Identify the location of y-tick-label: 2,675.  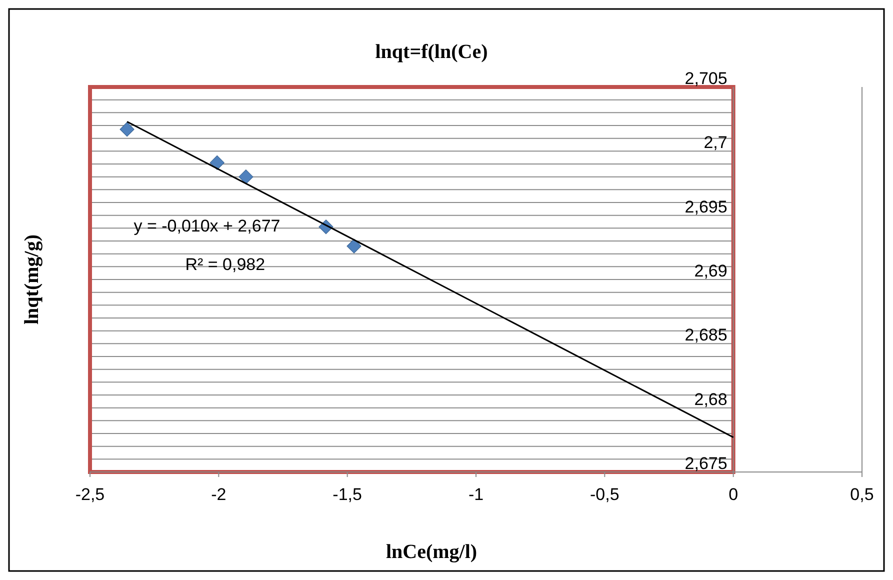
(706, 463).